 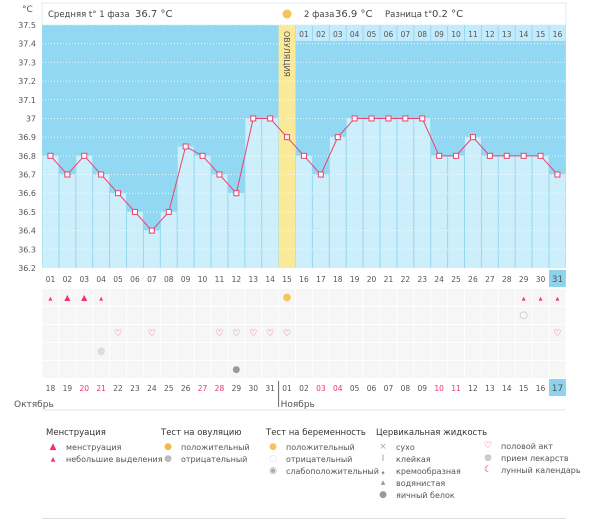 I want to click on cycle-day-label: 12, so click(x=237, y=279).